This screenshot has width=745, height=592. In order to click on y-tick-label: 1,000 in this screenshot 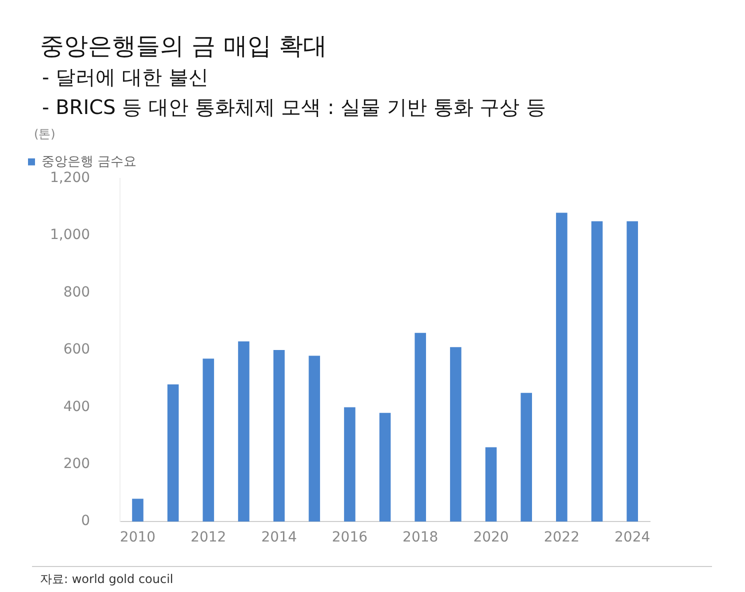, I will do `click(70, 235)`.